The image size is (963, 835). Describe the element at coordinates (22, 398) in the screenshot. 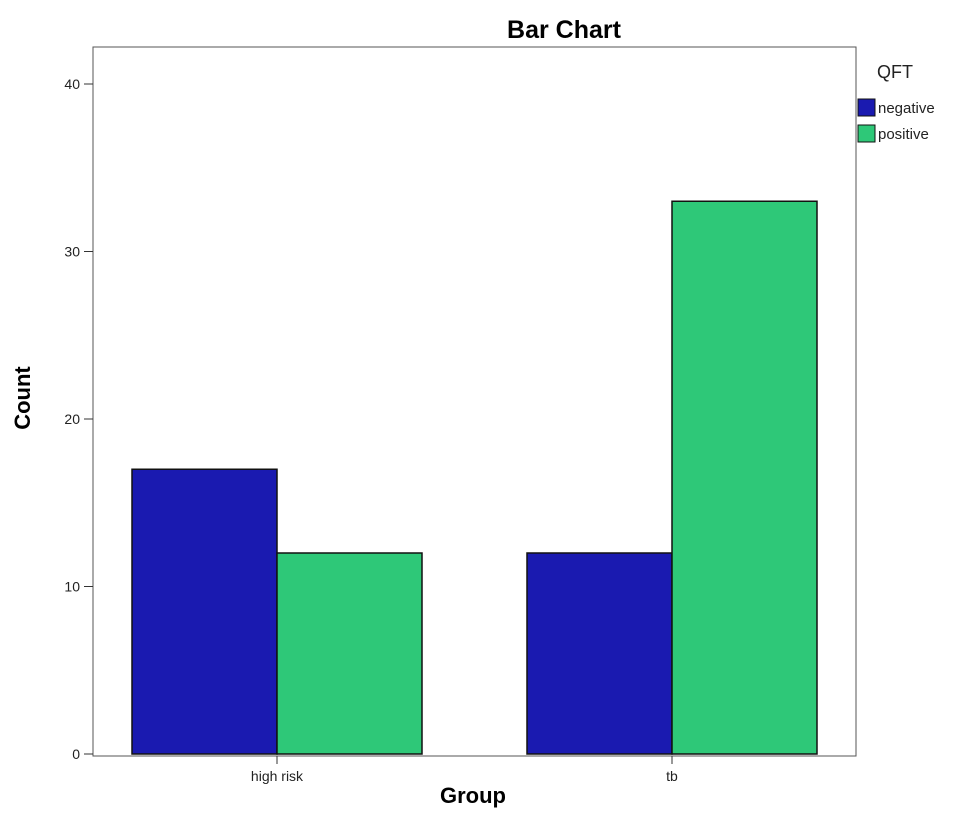

I see `y-axis-title: Count` at that location.